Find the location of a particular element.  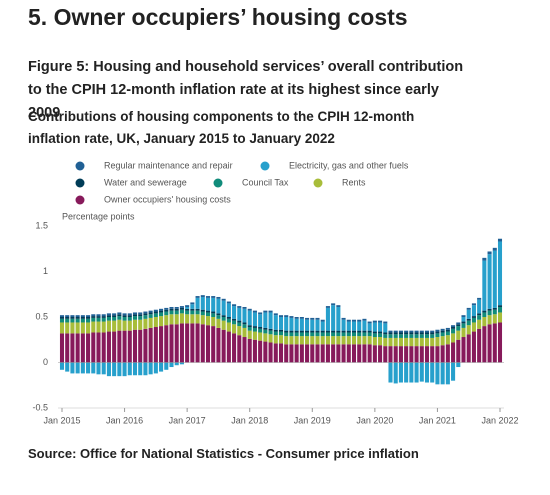

x-tick-label: Jan 2019 is located at coordinates (312, 420).